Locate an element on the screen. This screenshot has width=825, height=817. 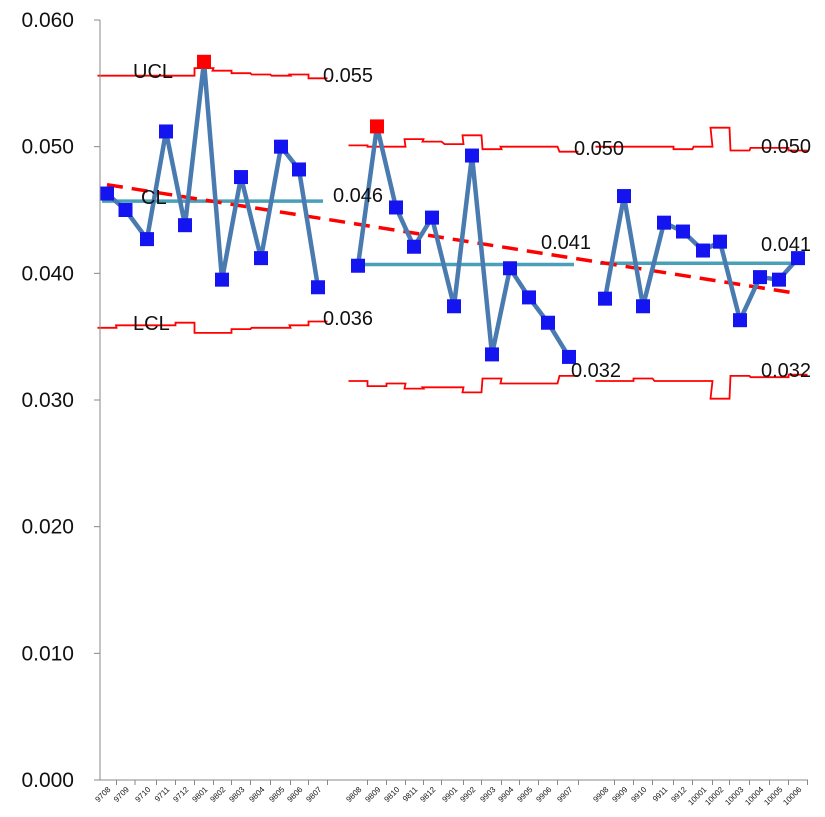
x-tick-label: 9801 is located at coordinates (199, 794).